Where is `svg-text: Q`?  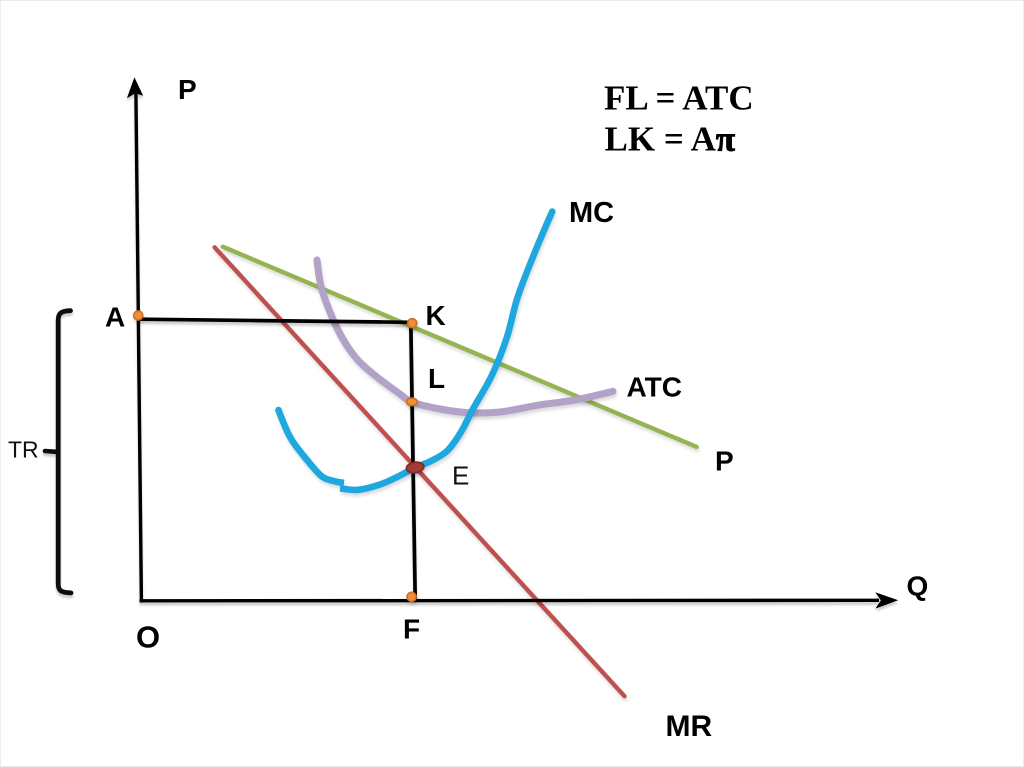
svg-text: Q is located at coordinates (918, 586).